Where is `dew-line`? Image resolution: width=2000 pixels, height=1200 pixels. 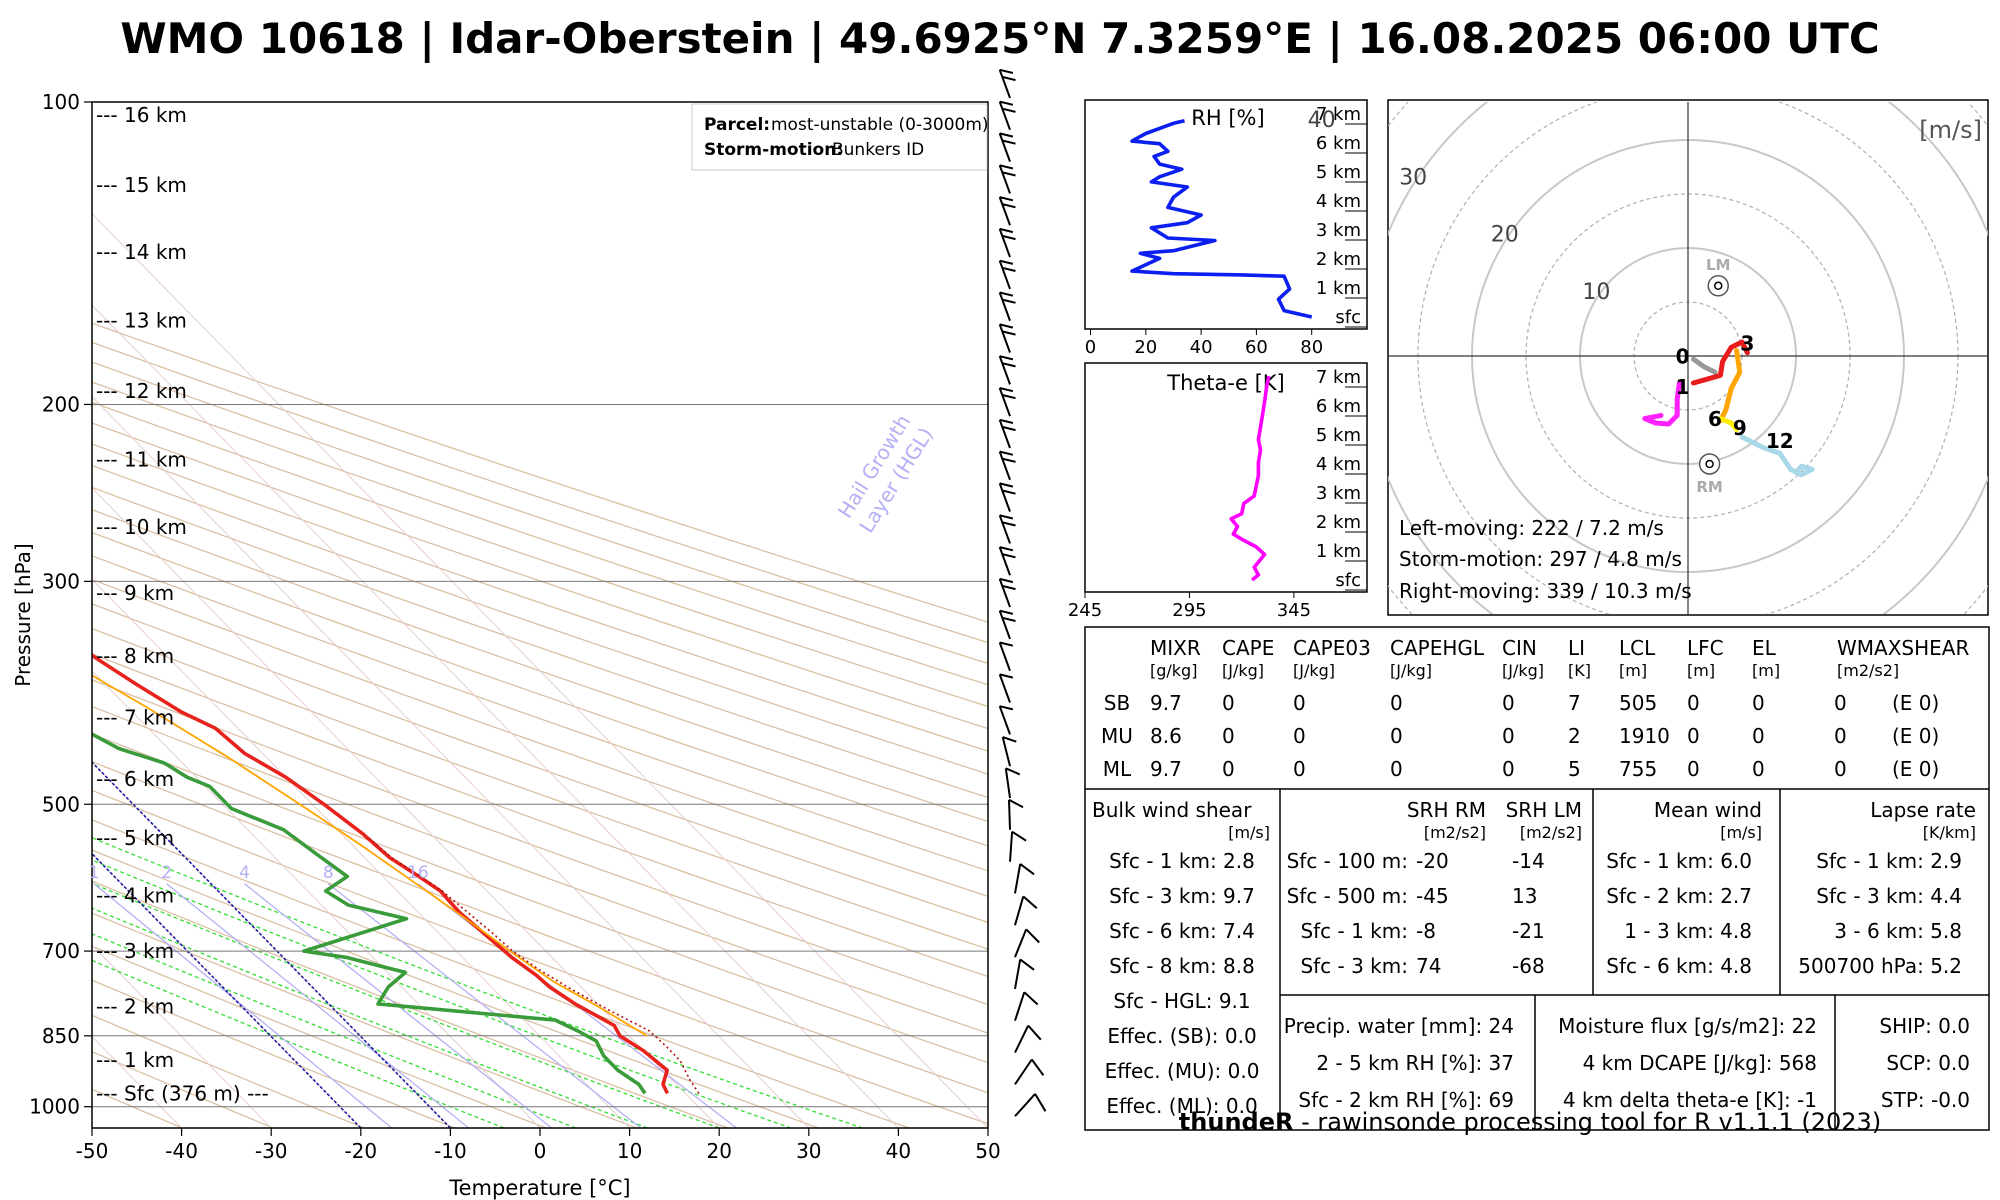
dew-line is located at coordinates (369, 913).